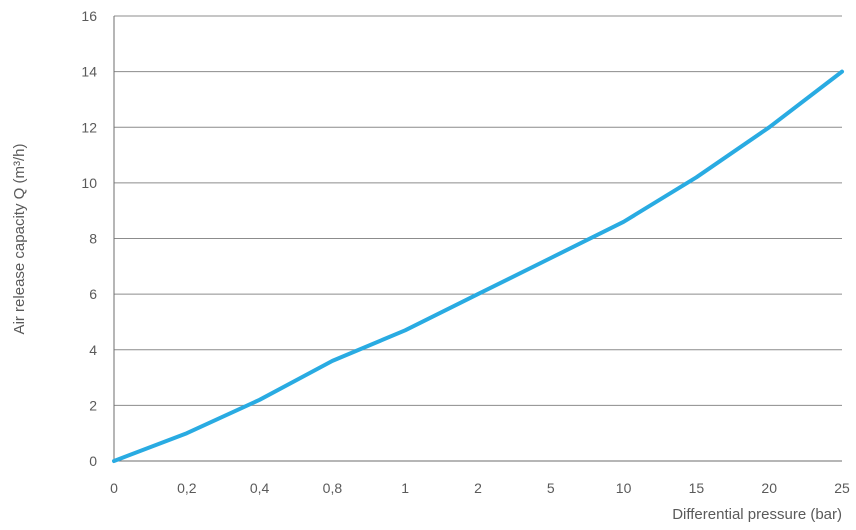 The image size is (856, 530). What do you see at coordinates (697, 488) in the screenshot?
I see `x-tick-label: 15` at bounding box center [697, 488].